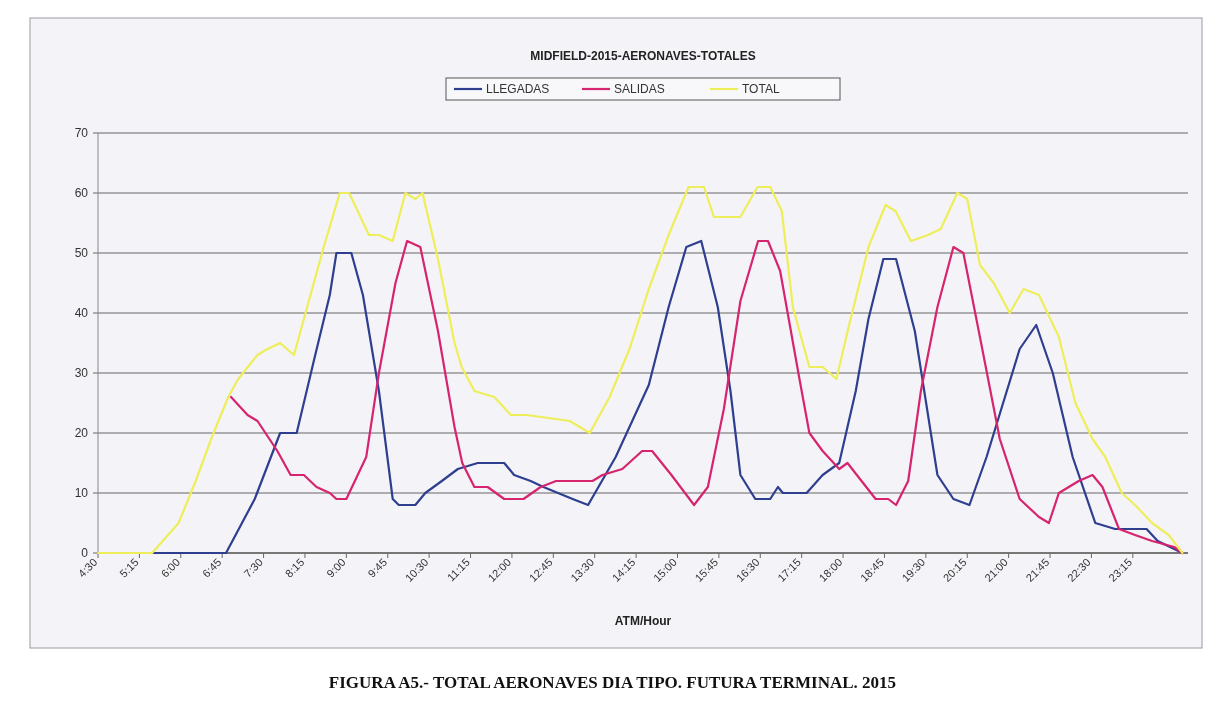  What do you see at coordinates (336, 567) in the screenshot?
I see `x-tick-label: 9:00` at bounding box center [336, 567].